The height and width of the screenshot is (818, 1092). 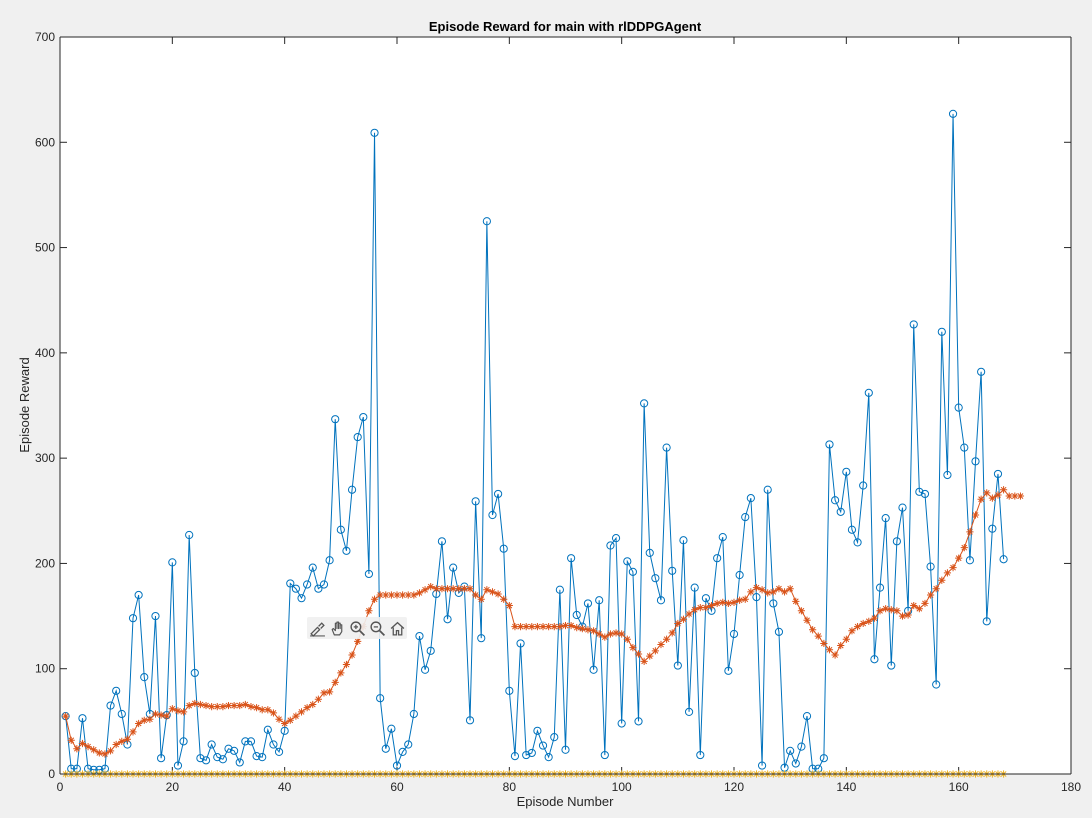 What do you see at coordinates (337, 628) in the screenshot?
I see `pan-hand-icon` at bounding box center [337, 628].